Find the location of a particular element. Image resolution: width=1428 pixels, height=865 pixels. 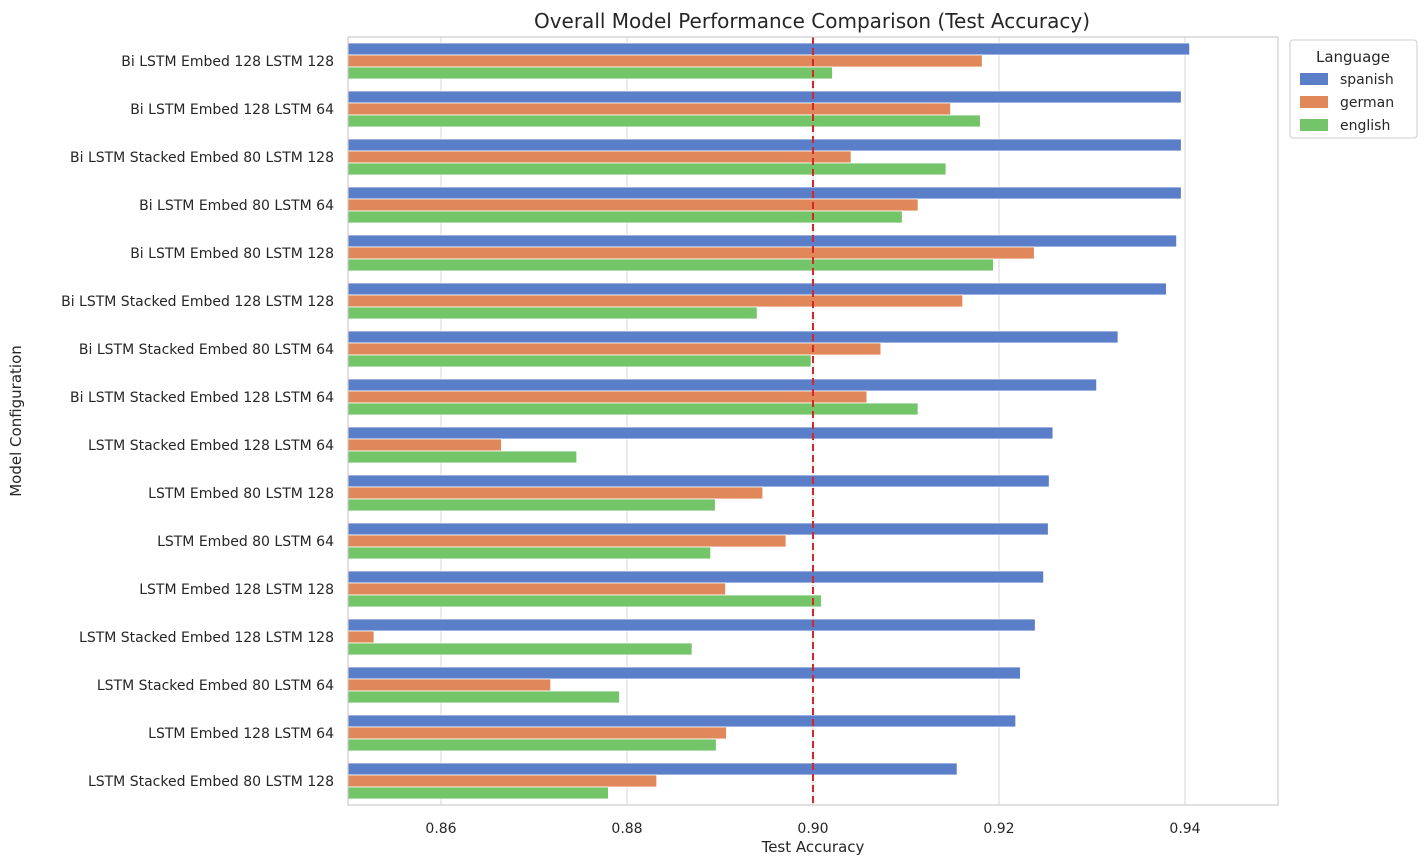

y-tick-label: Bi LSTM Stacked Embed 128 LSTM 128 is located at coordinates (197, 302).